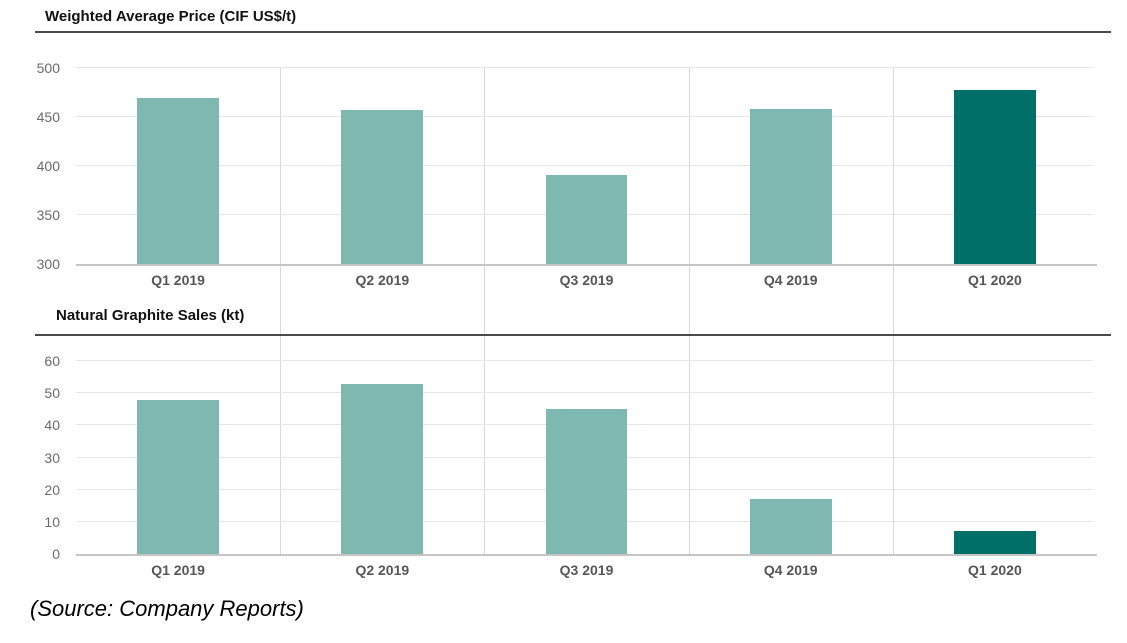 This screenshot has height=643, width=1127. I want to click on sales-chart-x-axis: Q1 2019 Q2 2019 Q3 2019 Q4 2019 Q1 2020, so click(586, 570).